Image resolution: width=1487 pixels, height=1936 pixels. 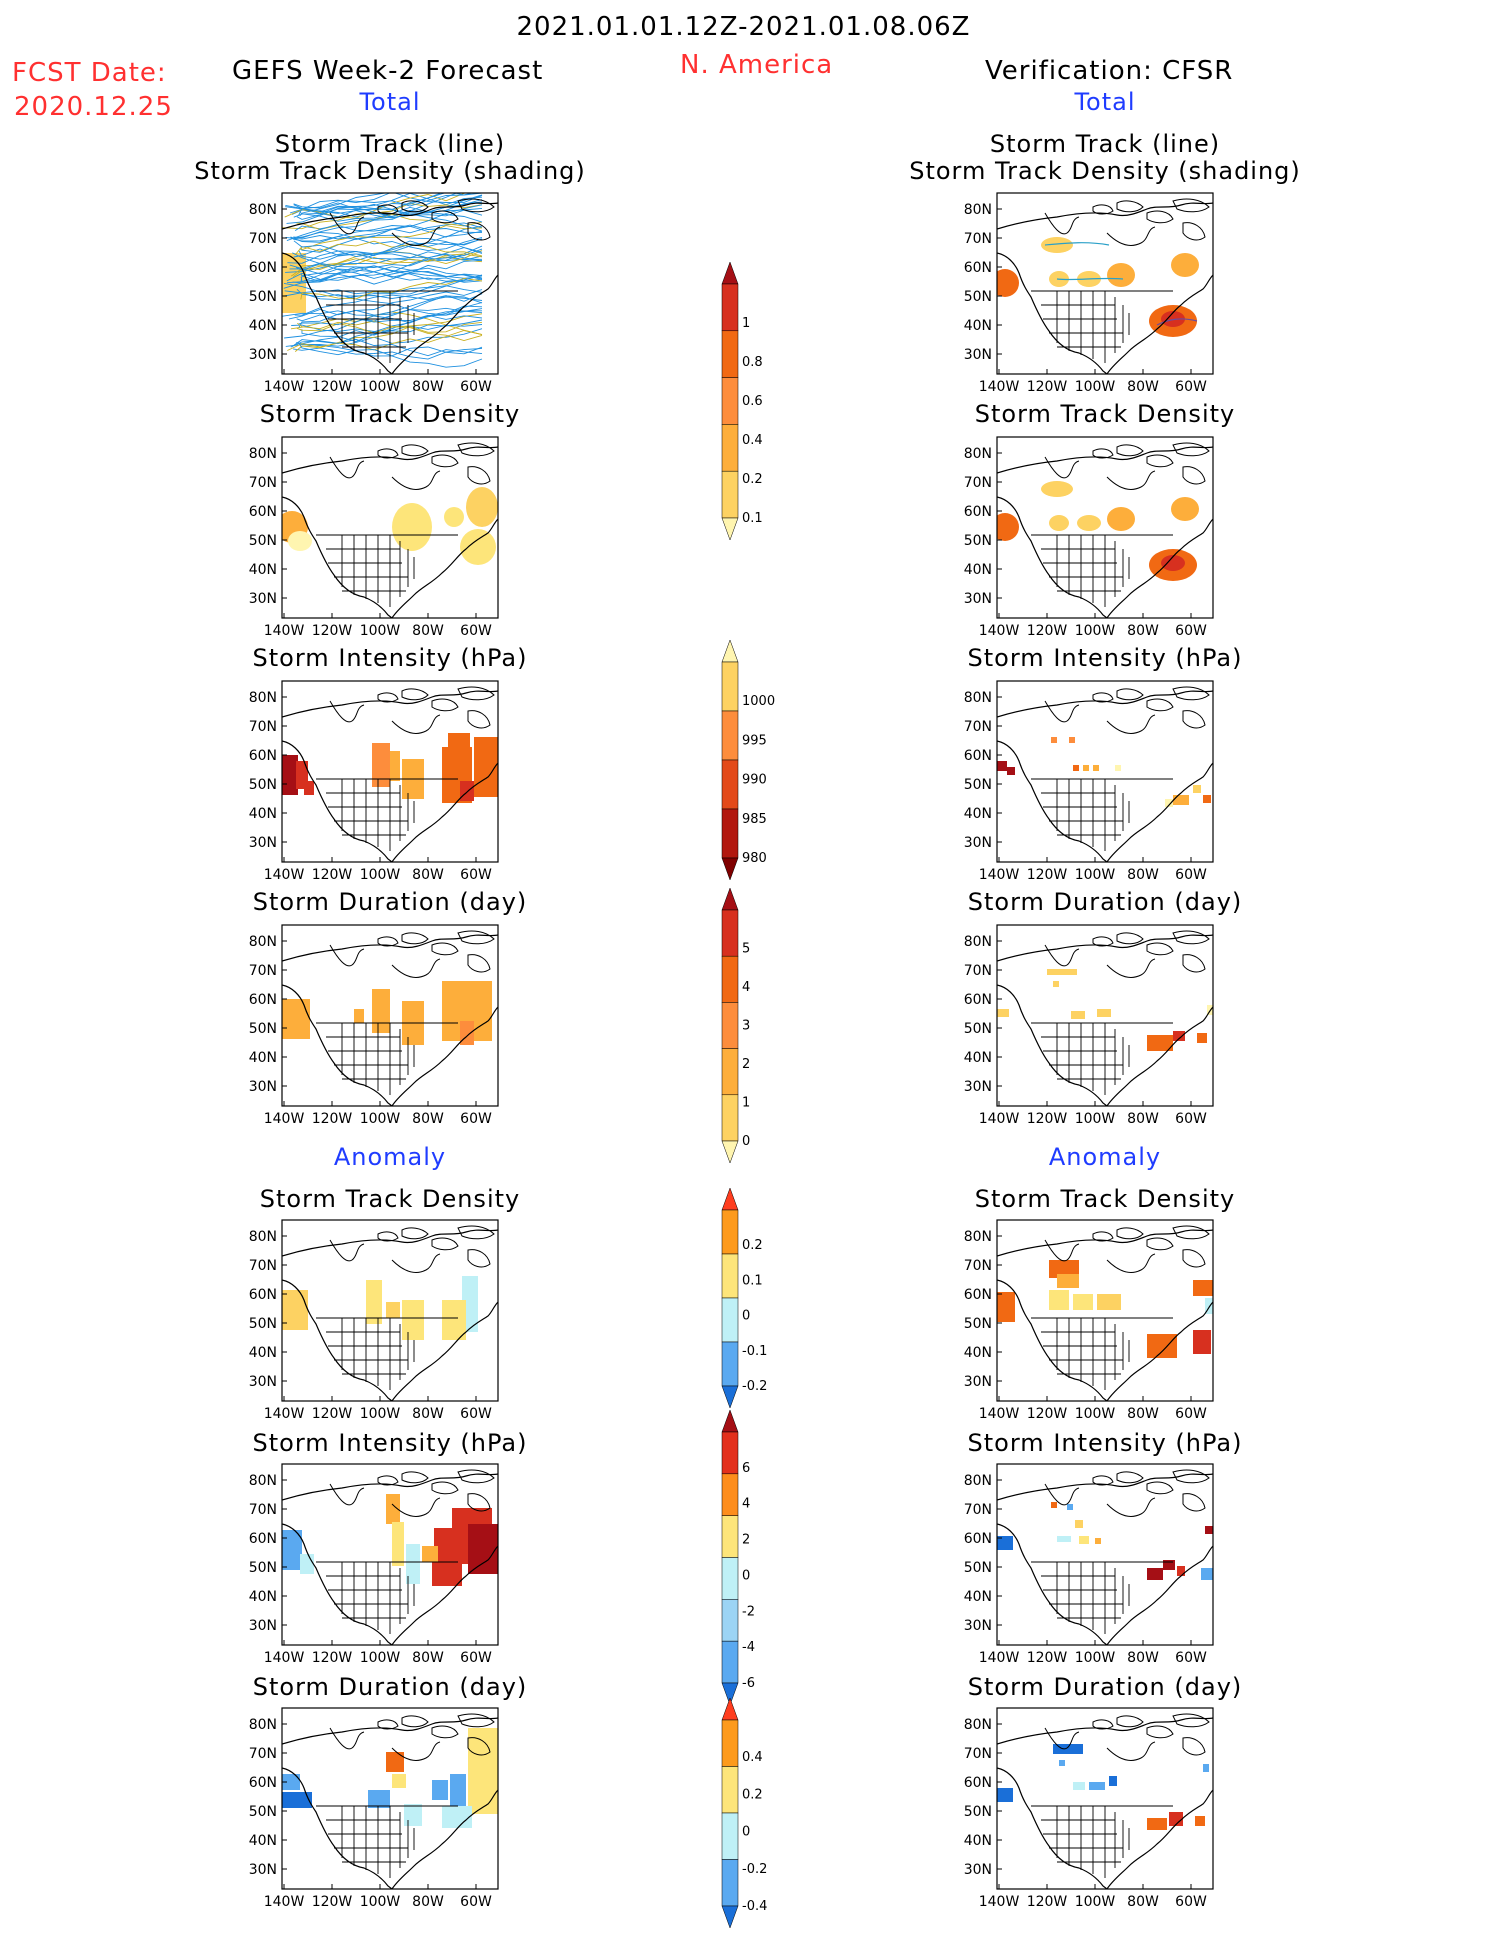 What do you see at coordinates (746, 1540) in the screenshot?
I see `colorbar-tick-label: 2` at bounding box center [746, 1540].